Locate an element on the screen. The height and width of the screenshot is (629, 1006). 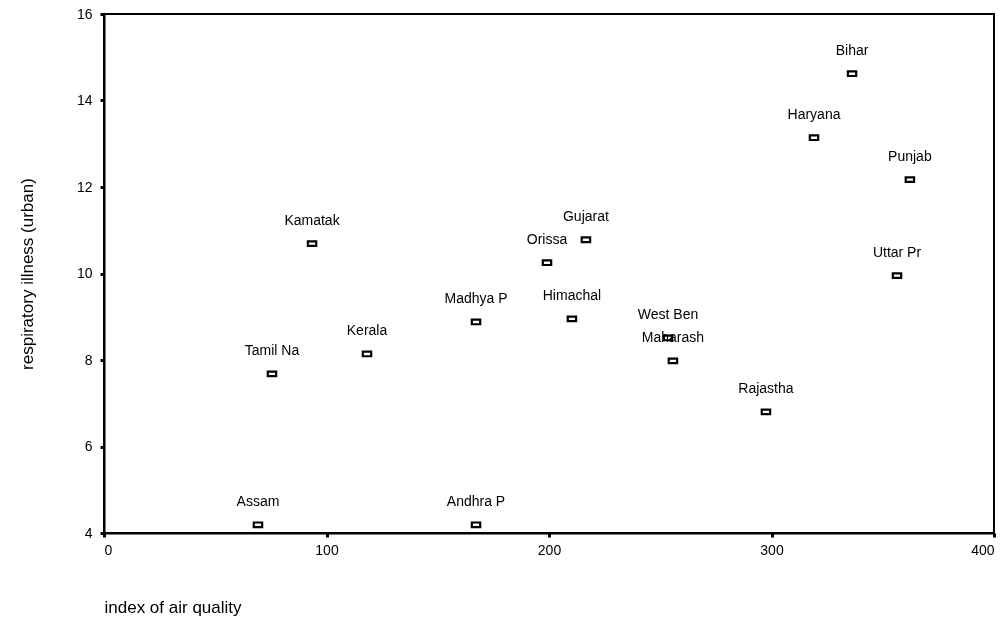
annotation: Kerala is located at coordinates (367, 329).